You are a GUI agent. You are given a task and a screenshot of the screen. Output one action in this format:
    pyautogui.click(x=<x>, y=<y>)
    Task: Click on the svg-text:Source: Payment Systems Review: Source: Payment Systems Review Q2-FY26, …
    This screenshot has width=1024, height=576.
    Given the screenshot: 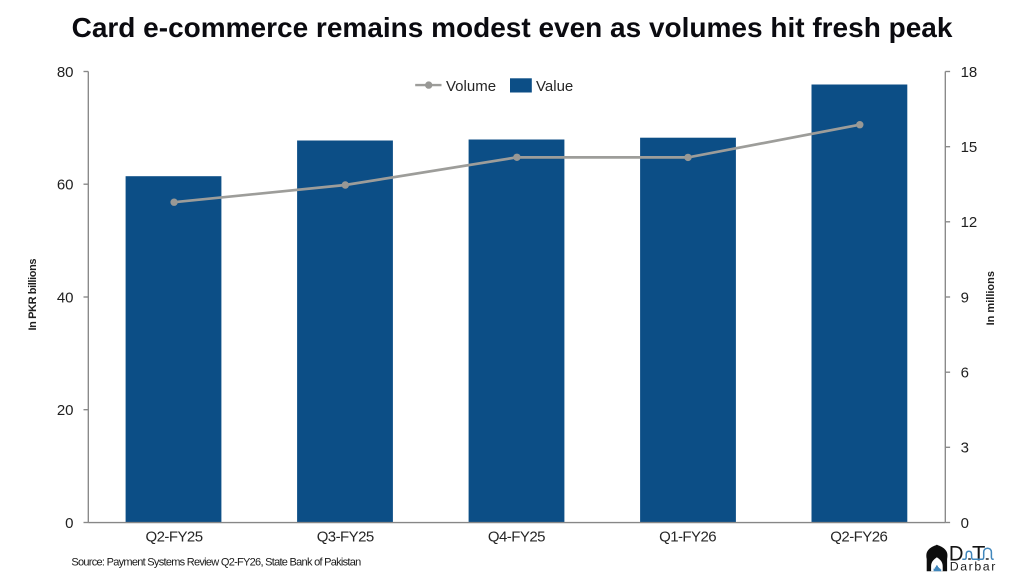 What is the action you would take?
    pyautogui.click(x=216, y=562)
    